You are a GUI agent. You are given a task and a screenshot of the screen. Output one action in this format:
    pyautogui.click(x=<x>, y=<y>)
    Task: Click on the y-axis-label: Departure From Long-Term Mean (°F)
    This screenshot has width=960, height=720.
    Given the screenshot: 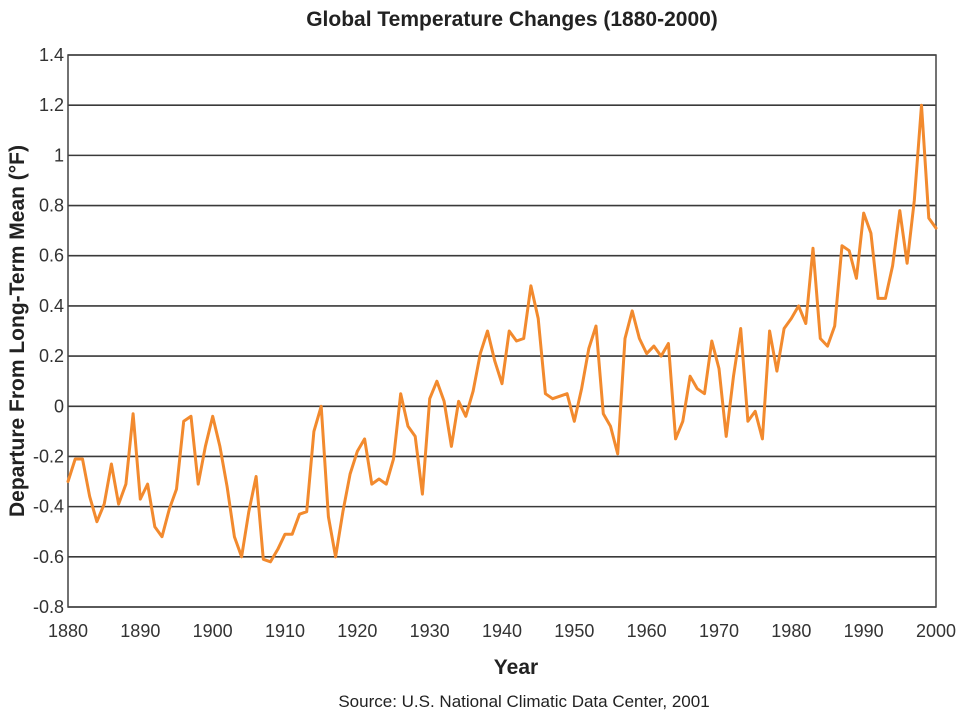 What is the action you would take?
    pyautogui.click(x=17, y=331)
    